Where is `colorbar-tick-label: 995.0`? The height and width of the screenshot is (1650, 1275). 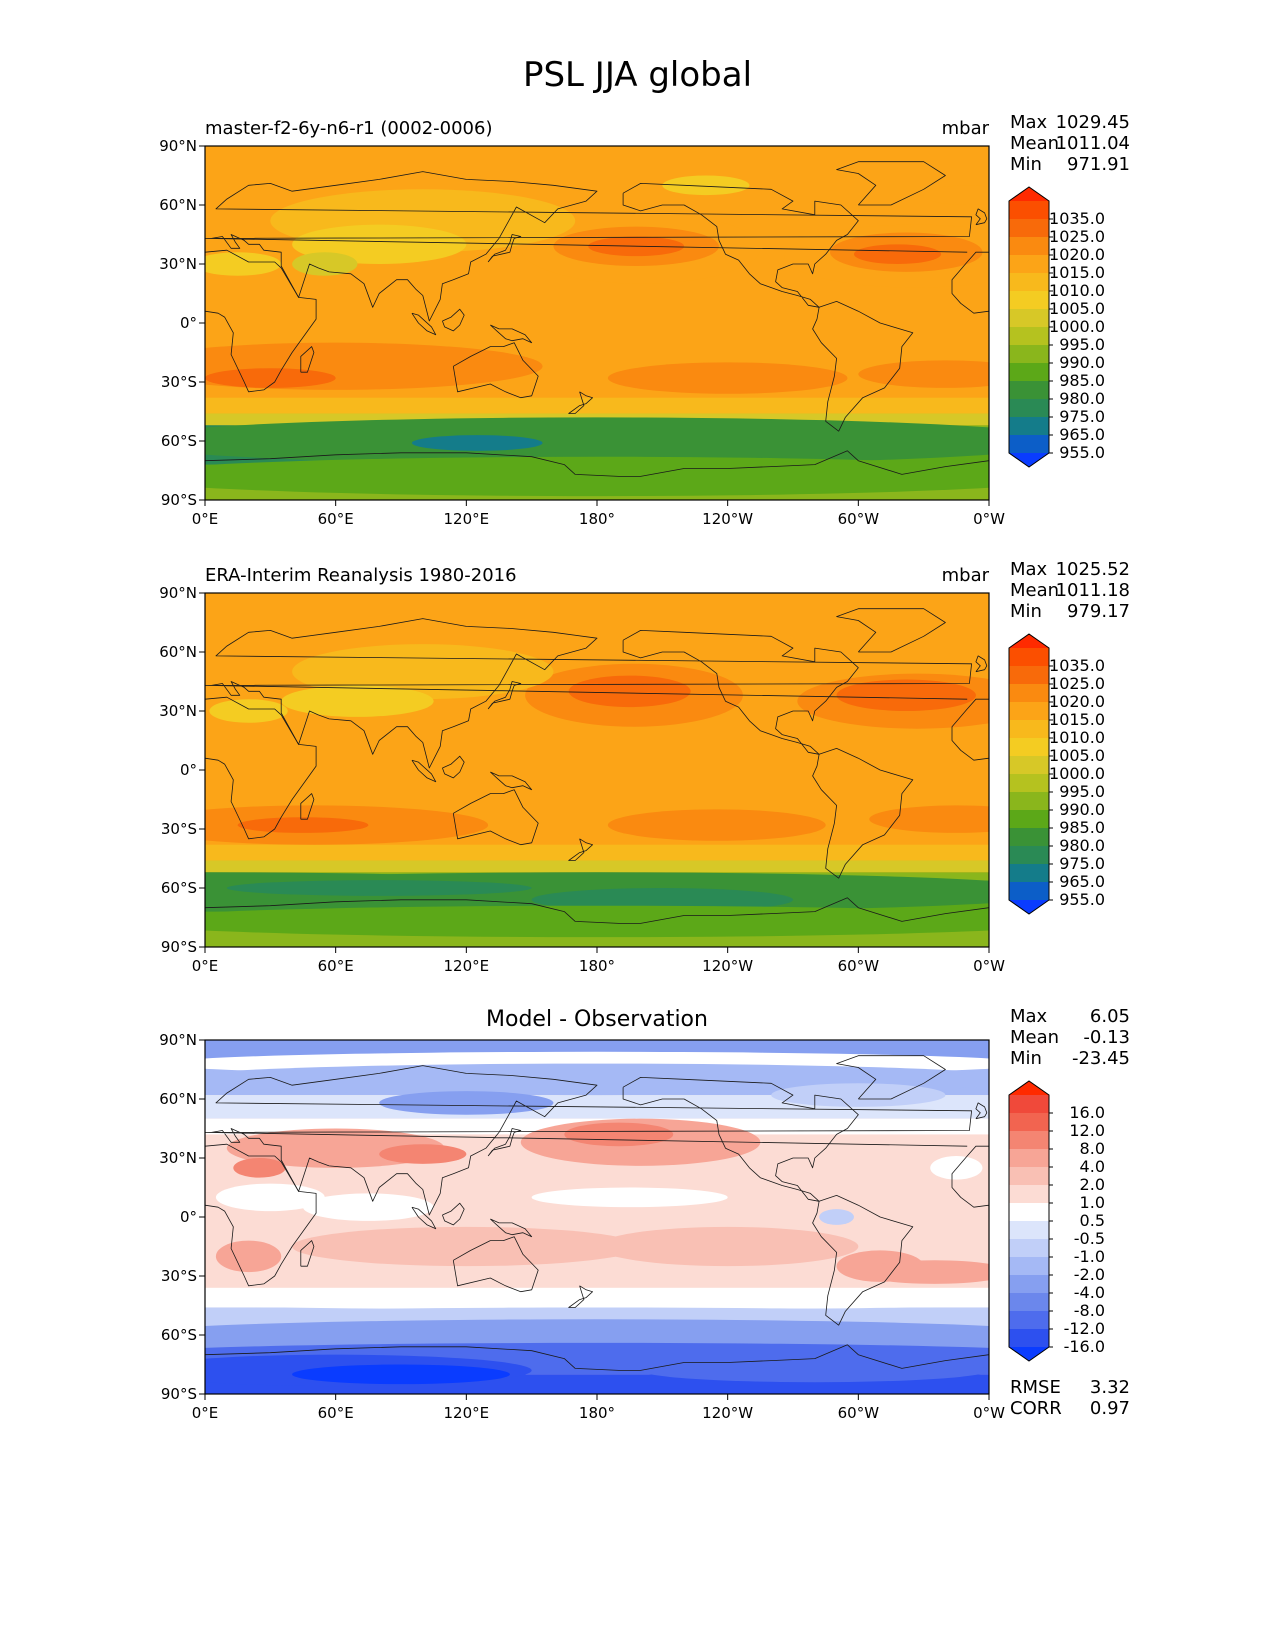 colorbar-tick-label: 995.0 is located at coordinates (1082, 791).